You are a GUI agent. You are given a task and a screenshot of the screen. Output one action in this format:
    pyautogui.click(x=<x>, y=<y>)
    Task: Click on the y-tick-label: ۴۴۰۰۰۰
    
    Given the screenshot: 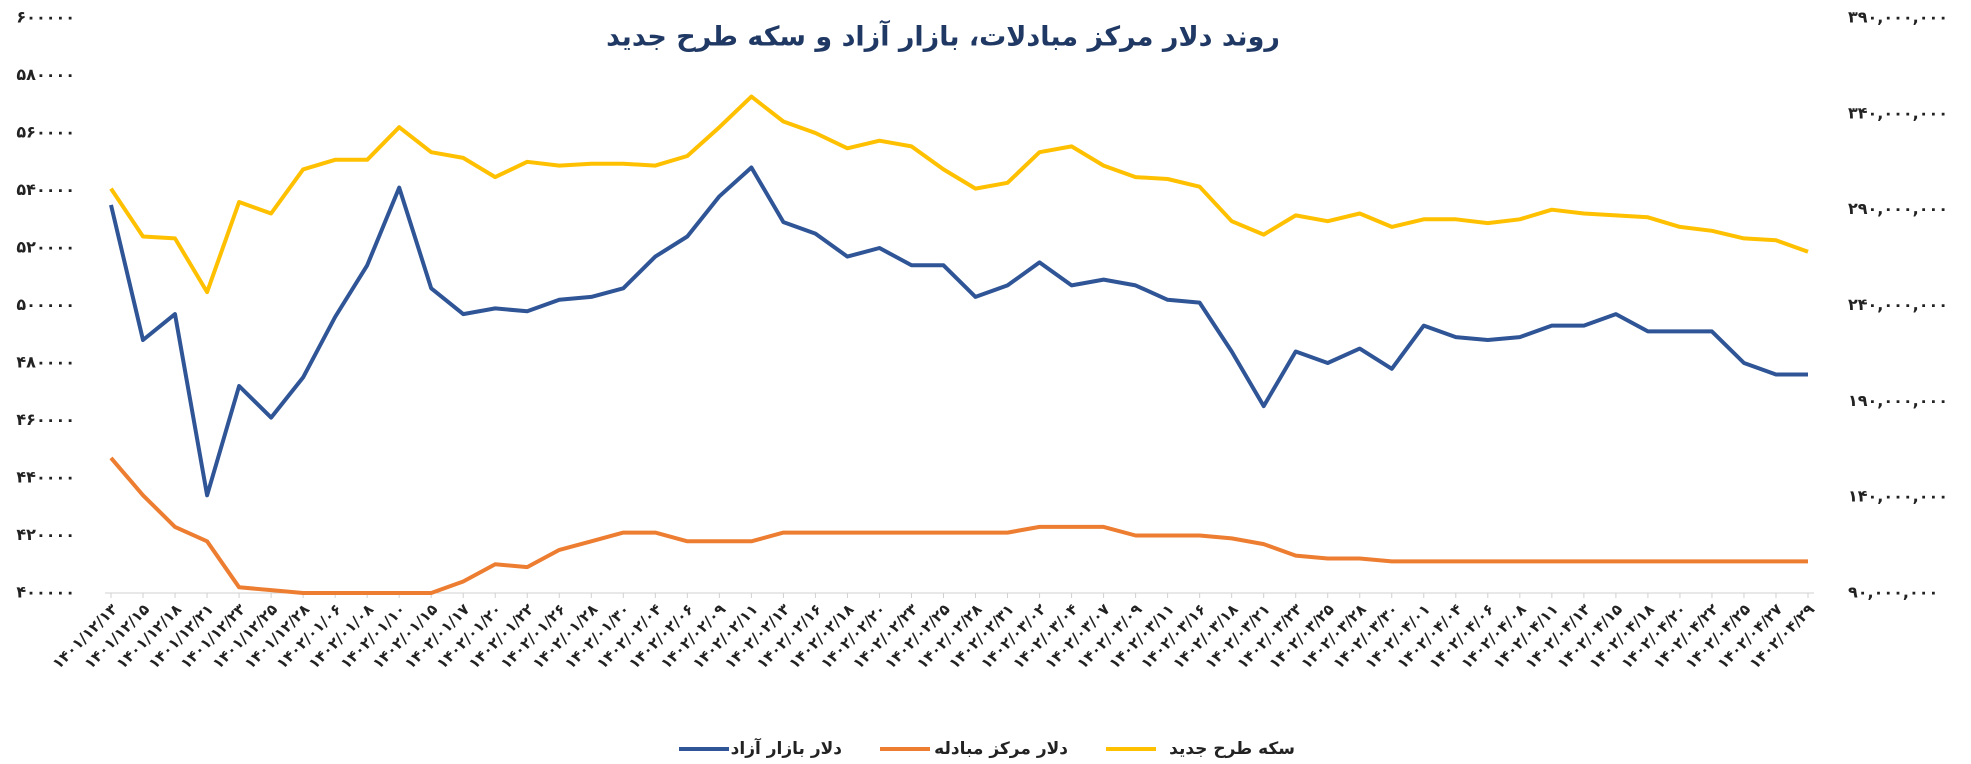 What is the action you would take?
    pyautogui.click(x=45, y=477)
    